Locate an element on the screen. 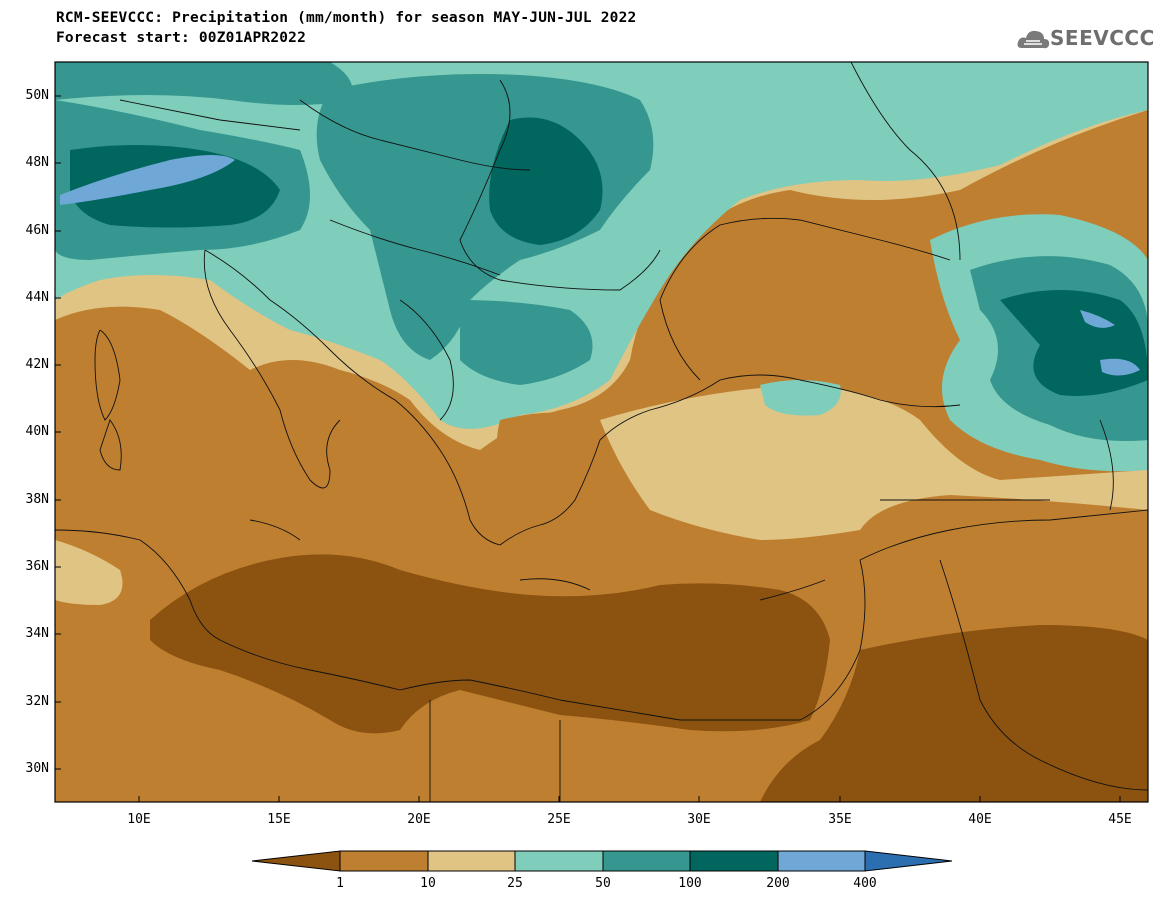  colorbar-label: 1 is located at coordinates (340, 883).